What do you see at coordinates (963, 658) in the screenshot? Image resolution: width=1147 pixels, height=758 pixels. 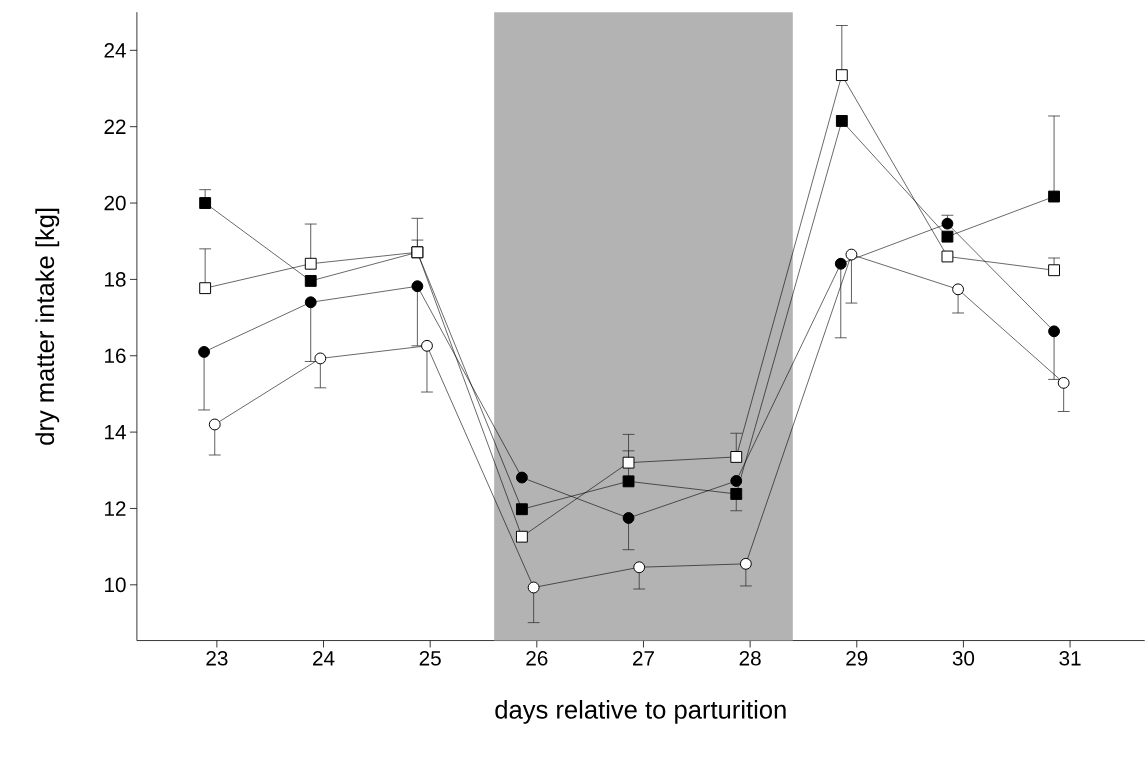 I see `x-tick-label: 30` at bounding box center [963, 658].